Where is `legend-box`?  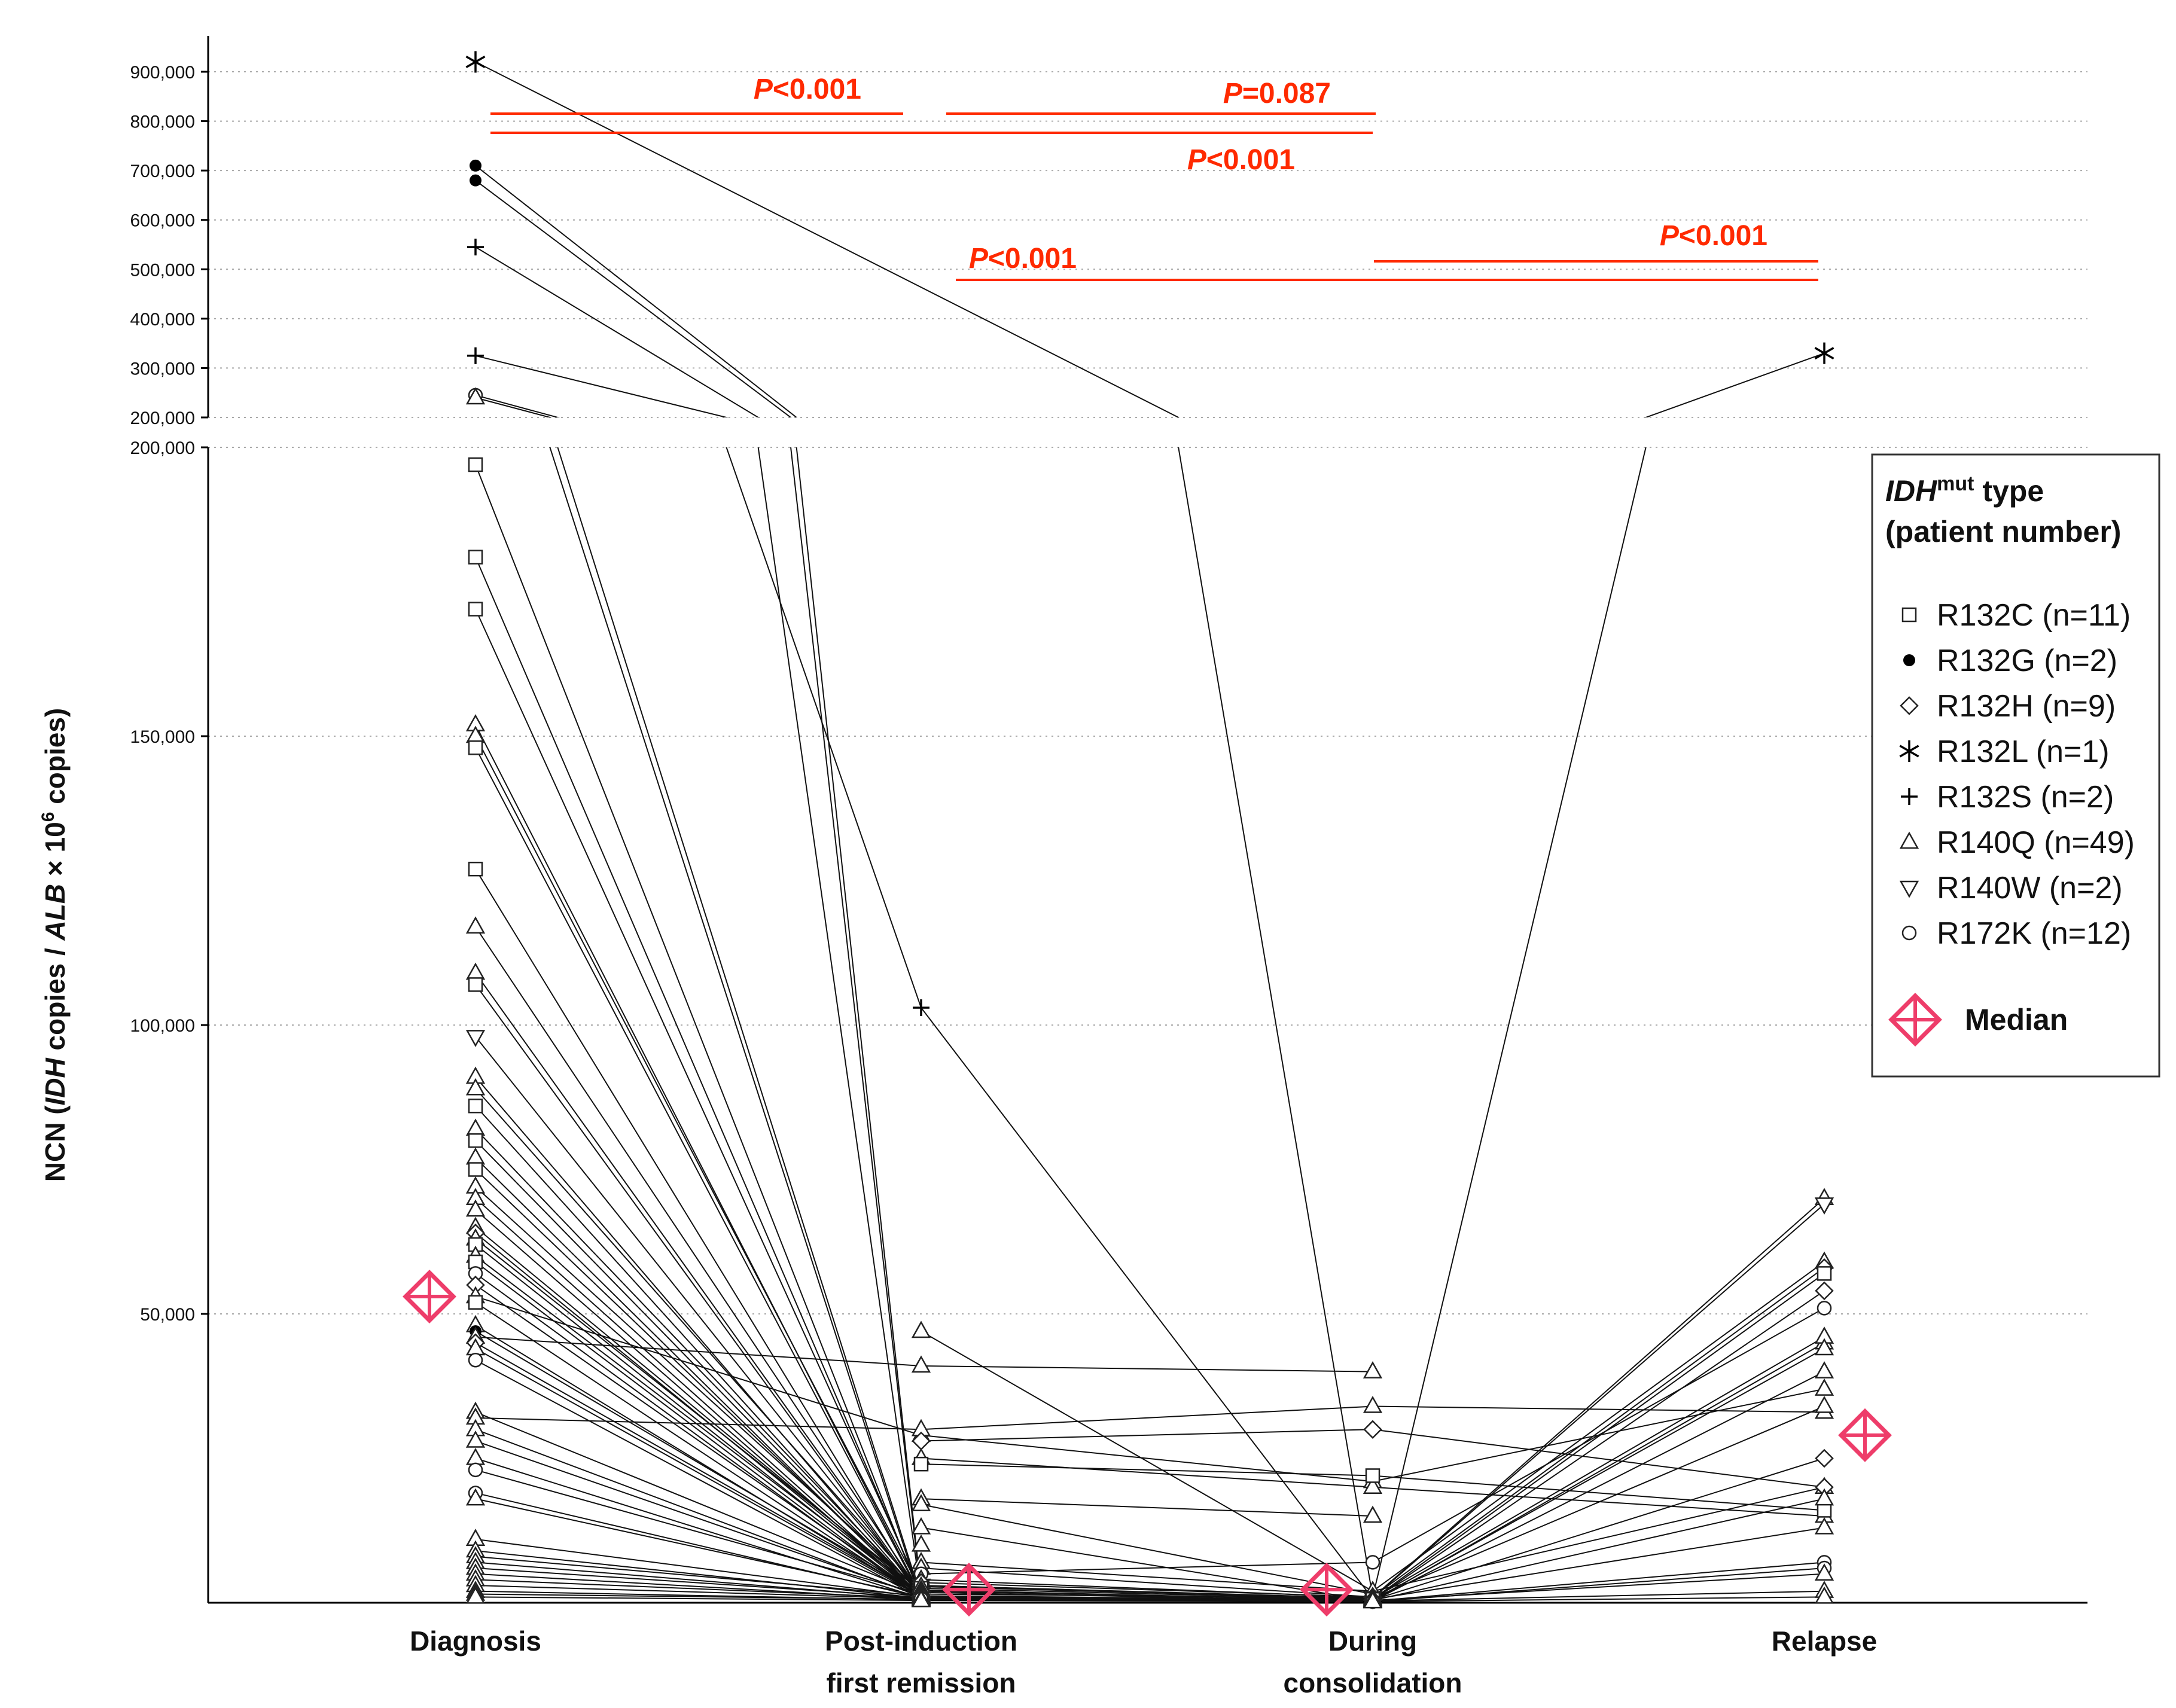 legend-box is located at coordinates (2015, 765).